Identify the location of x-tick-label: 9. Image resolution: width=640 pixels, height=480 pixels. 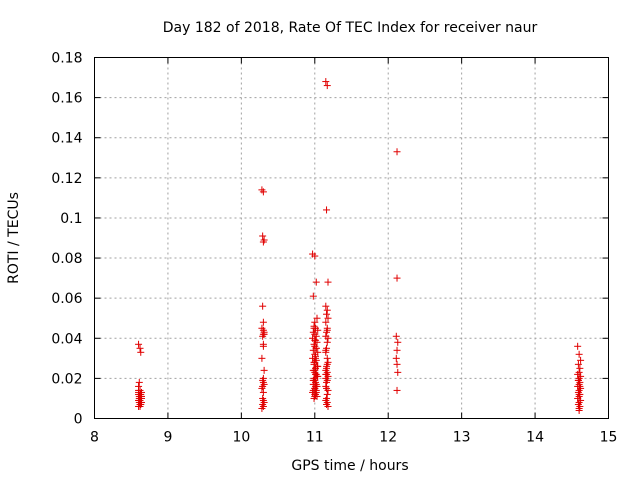
(167, 438).